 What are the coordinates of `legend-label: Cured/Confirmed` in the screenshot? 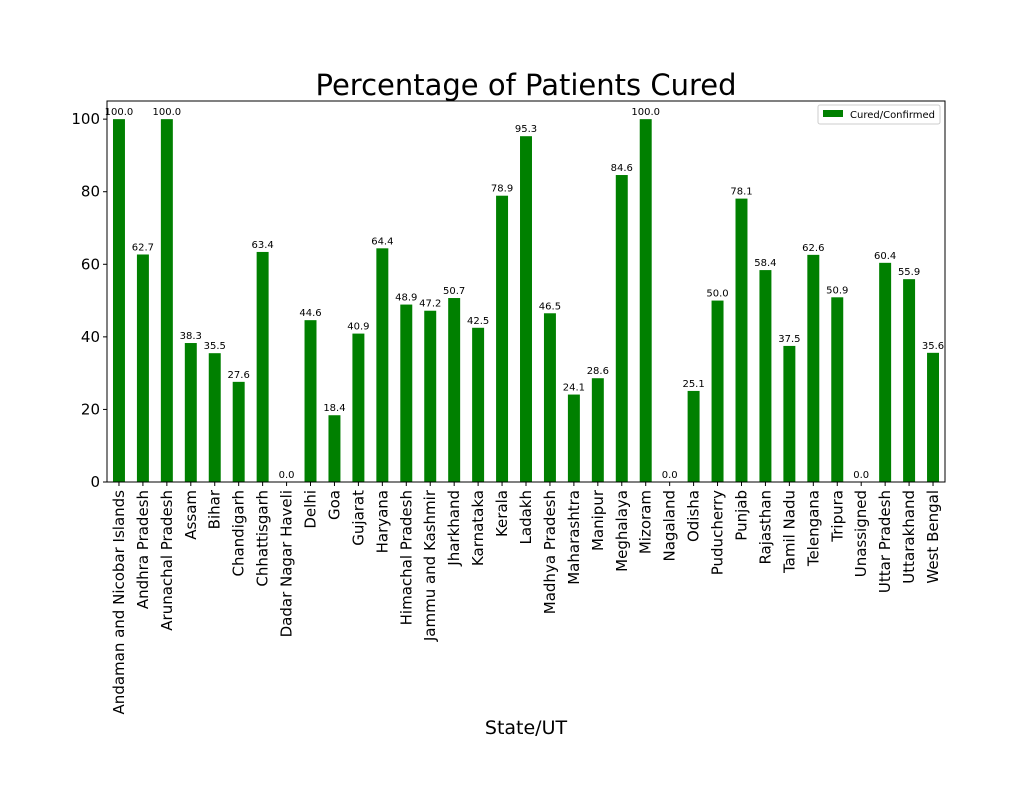 It's located at (892, 115).